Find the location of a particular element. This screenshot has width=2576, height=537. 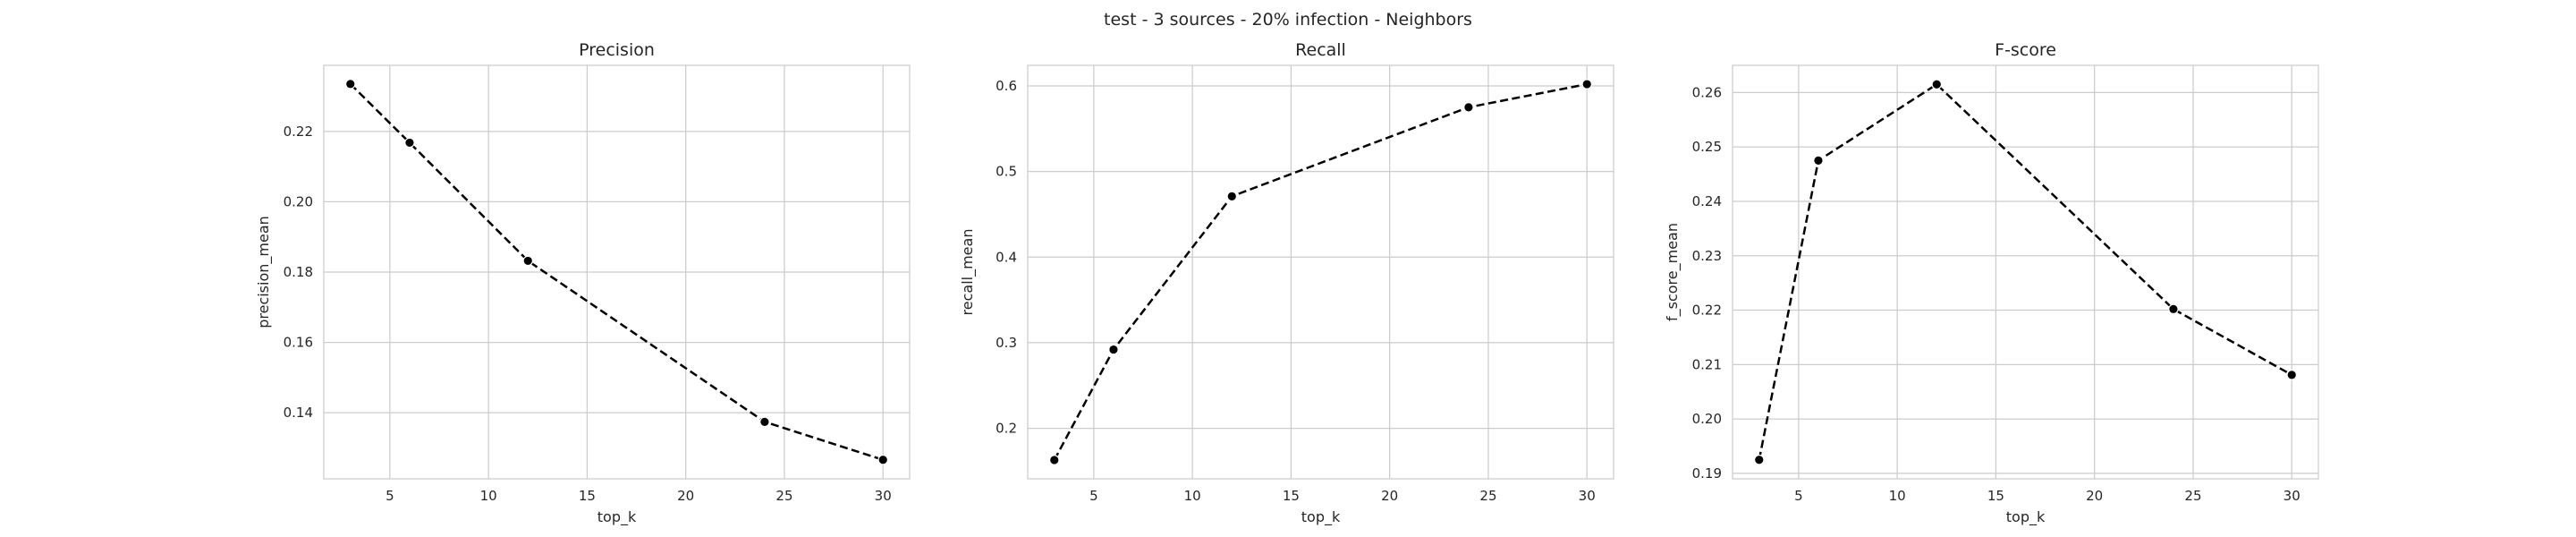

chart-title: Precision is located at coordinates (617, 50).